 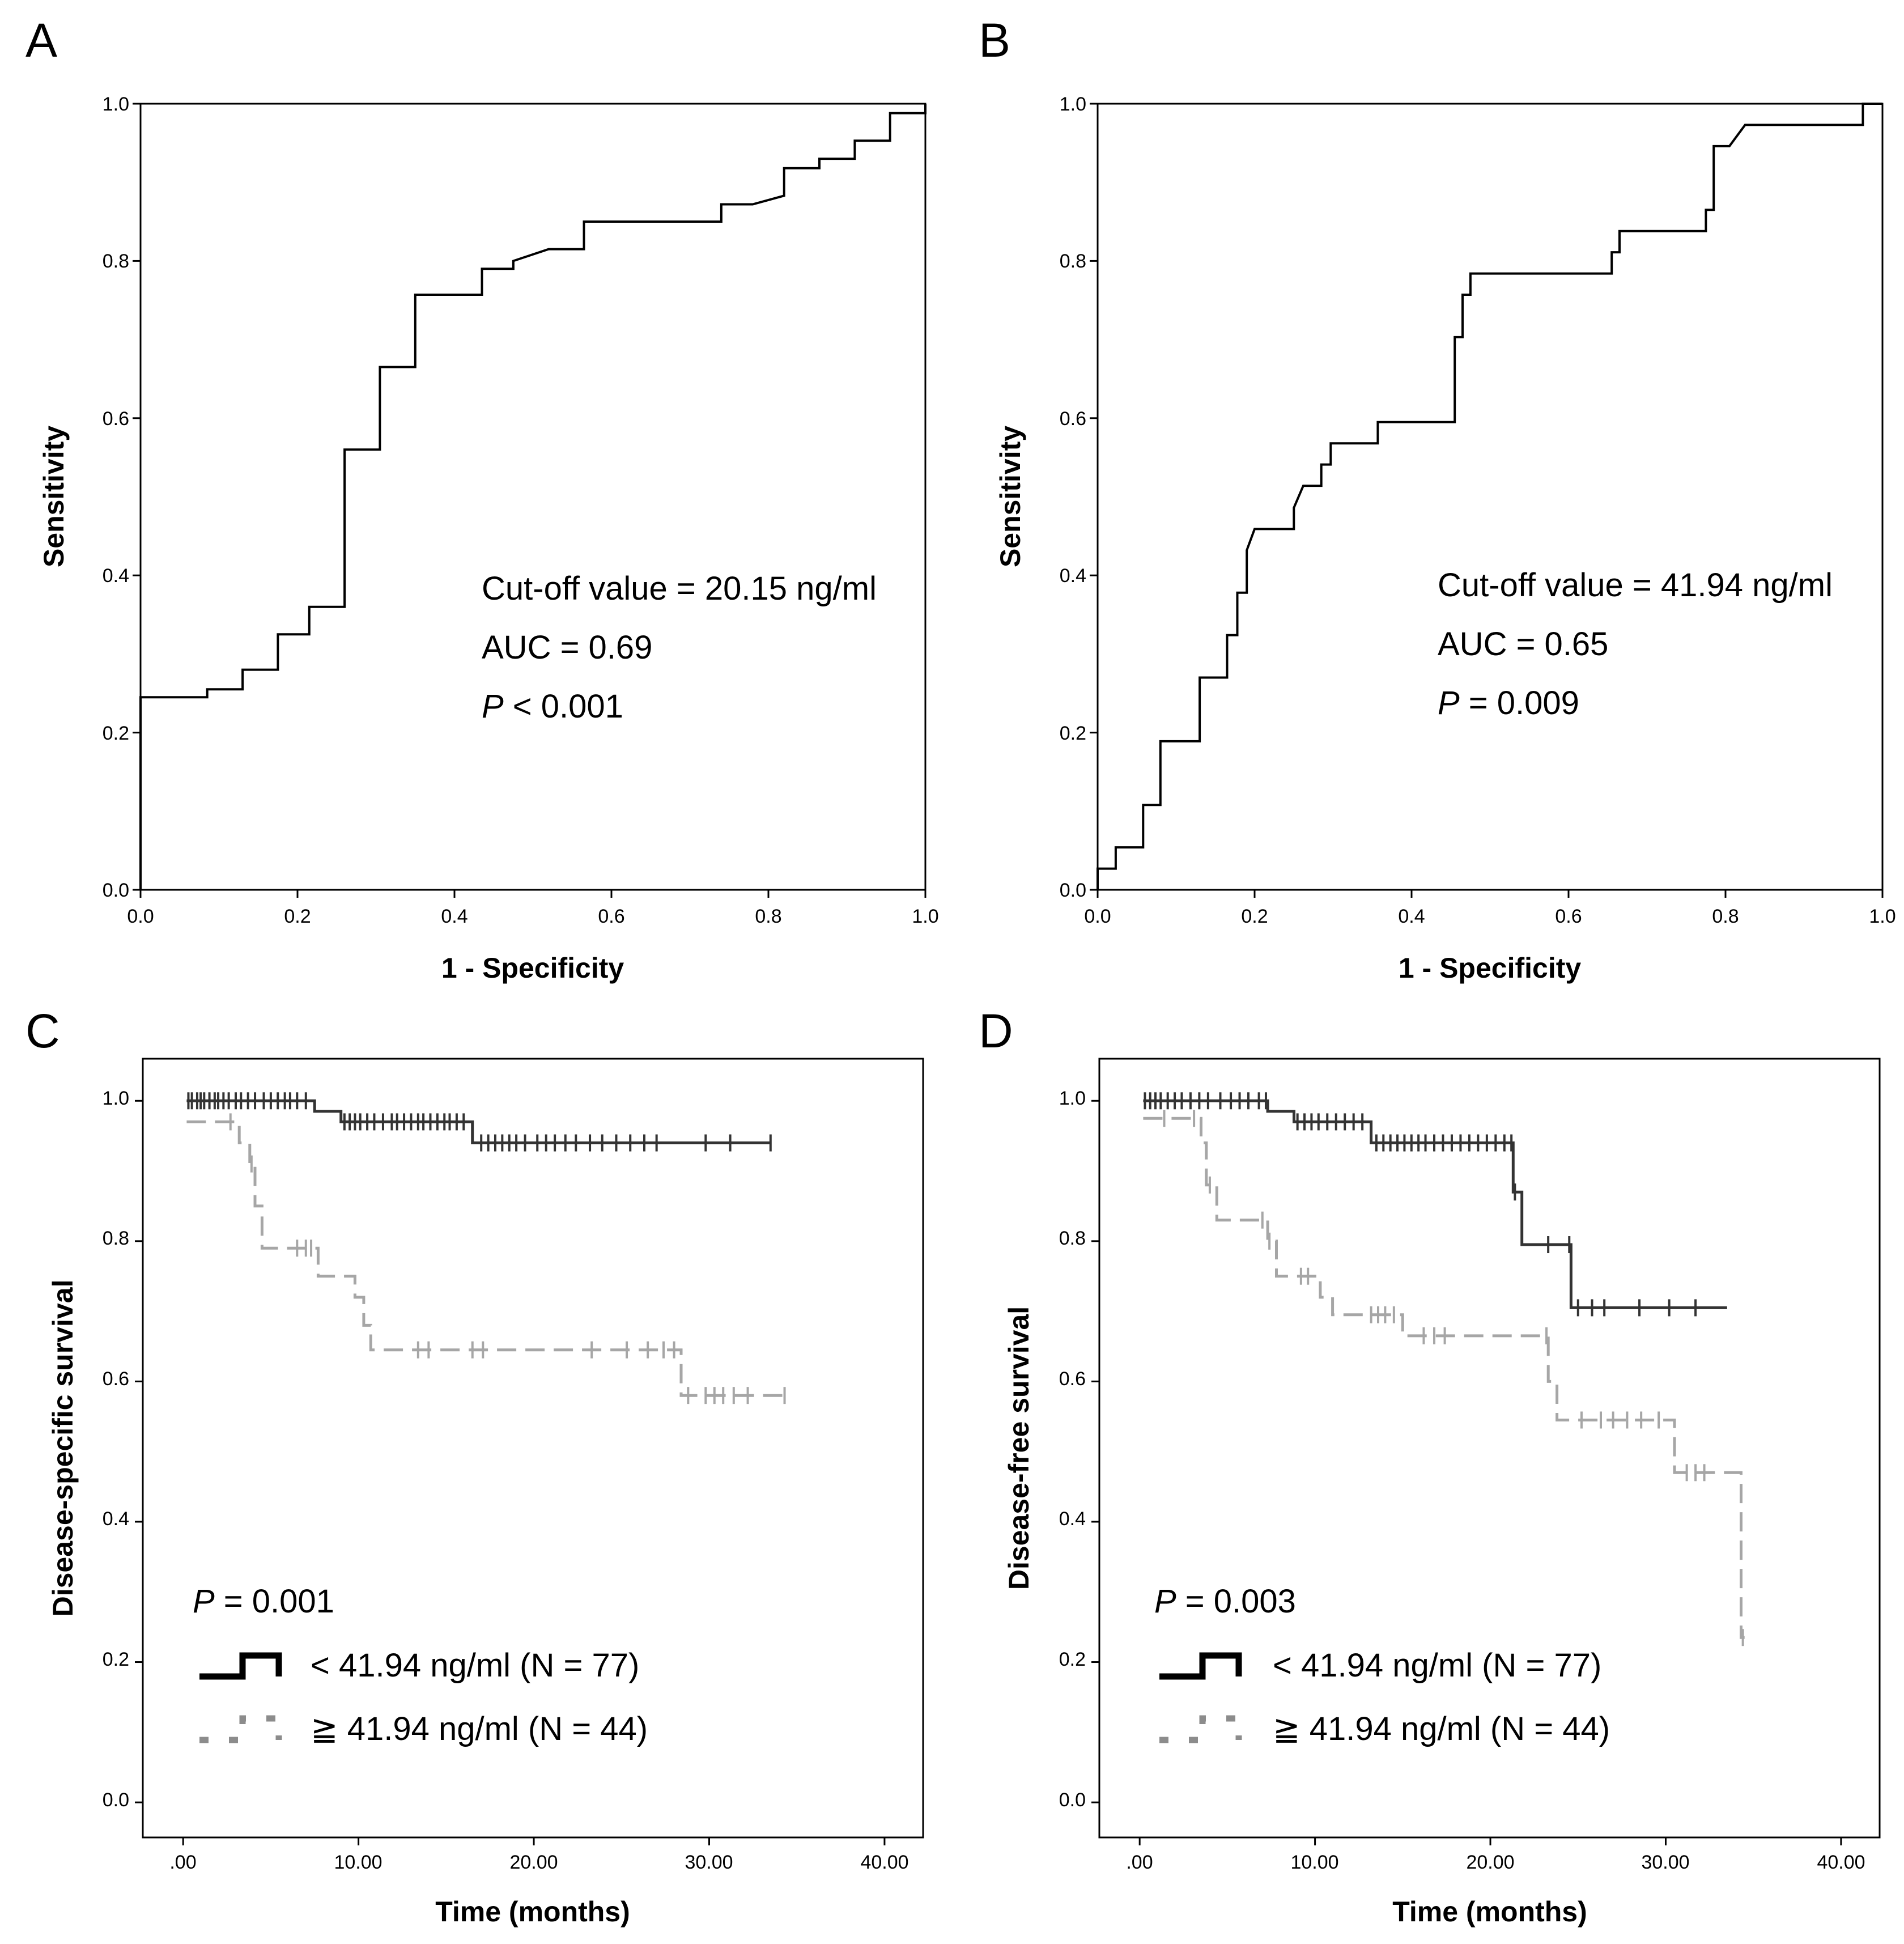 I want to click on p-value-text: = 0.003, so click(x=1236, y=1602).